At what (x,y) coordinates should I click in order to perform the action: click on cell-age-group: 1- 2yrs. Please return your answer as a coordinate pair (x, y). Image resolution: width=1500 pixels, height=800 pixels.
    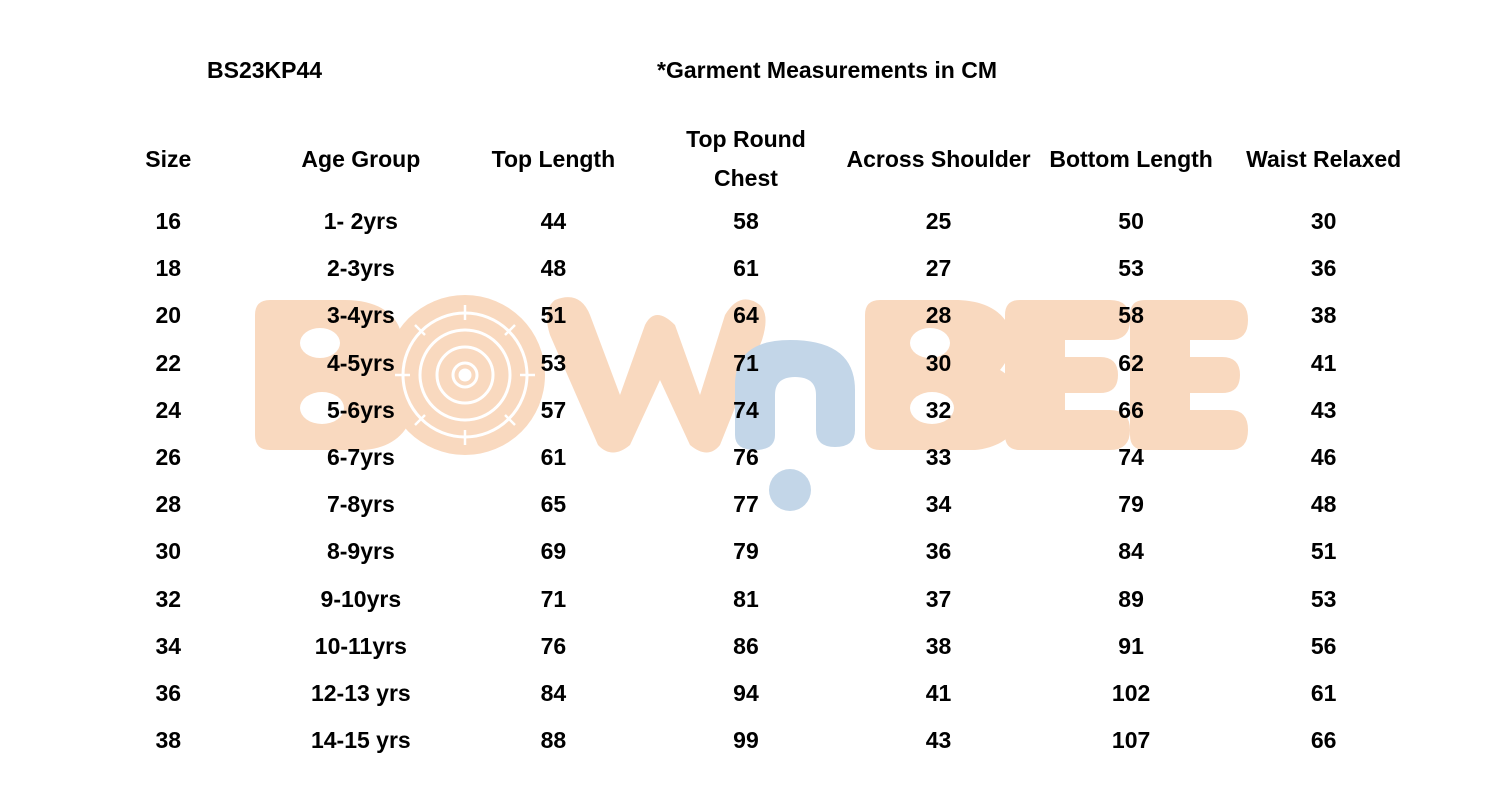
    Looking at the image, I should click on (360, 221).